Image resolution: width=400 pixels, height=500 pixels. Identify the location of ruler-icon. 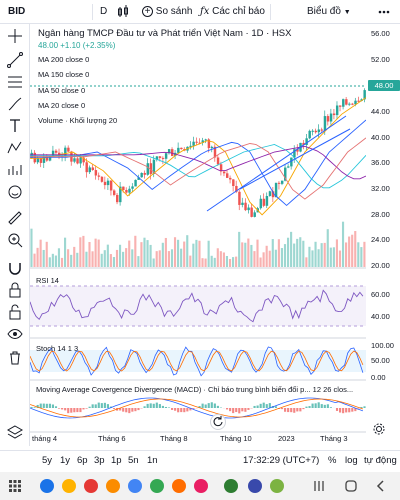
(15, 218).